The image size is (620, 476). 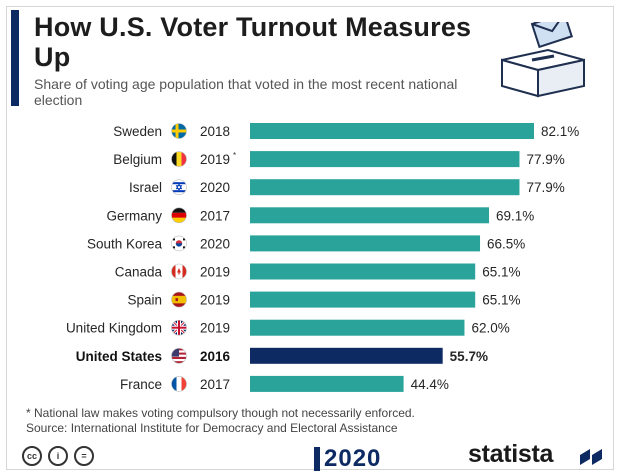 I want to click on bar-row-germany: Germany 2017 69.1%, so click(x=320, y=215).